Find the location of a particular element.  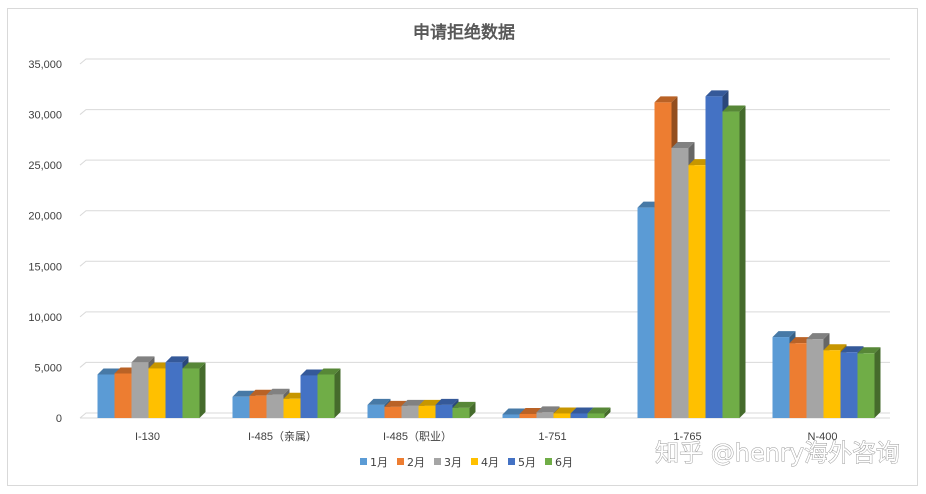

legend-item: 4月 is located at coordinates (485, 462).